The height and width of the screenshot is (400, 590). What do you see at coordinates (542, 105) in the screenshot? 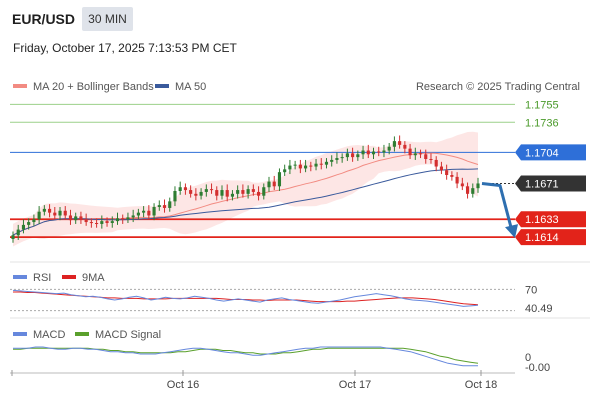
I see `level-label-1.1755: 1.1755` at bounding box center [542, 105].